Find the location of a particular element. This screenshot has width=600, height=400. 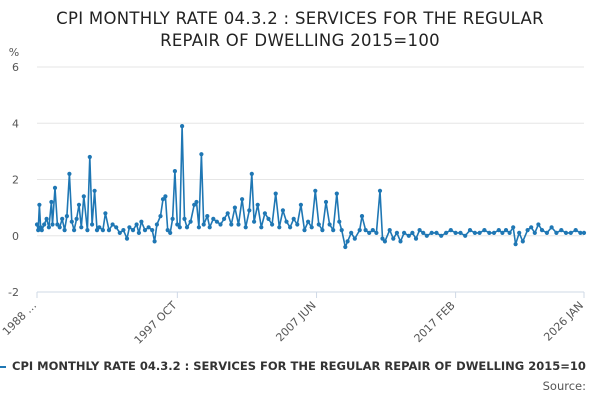

chart-title-line-2: REPAIR OF DWELLING 2015=100 is located at coordinates (300, 40).